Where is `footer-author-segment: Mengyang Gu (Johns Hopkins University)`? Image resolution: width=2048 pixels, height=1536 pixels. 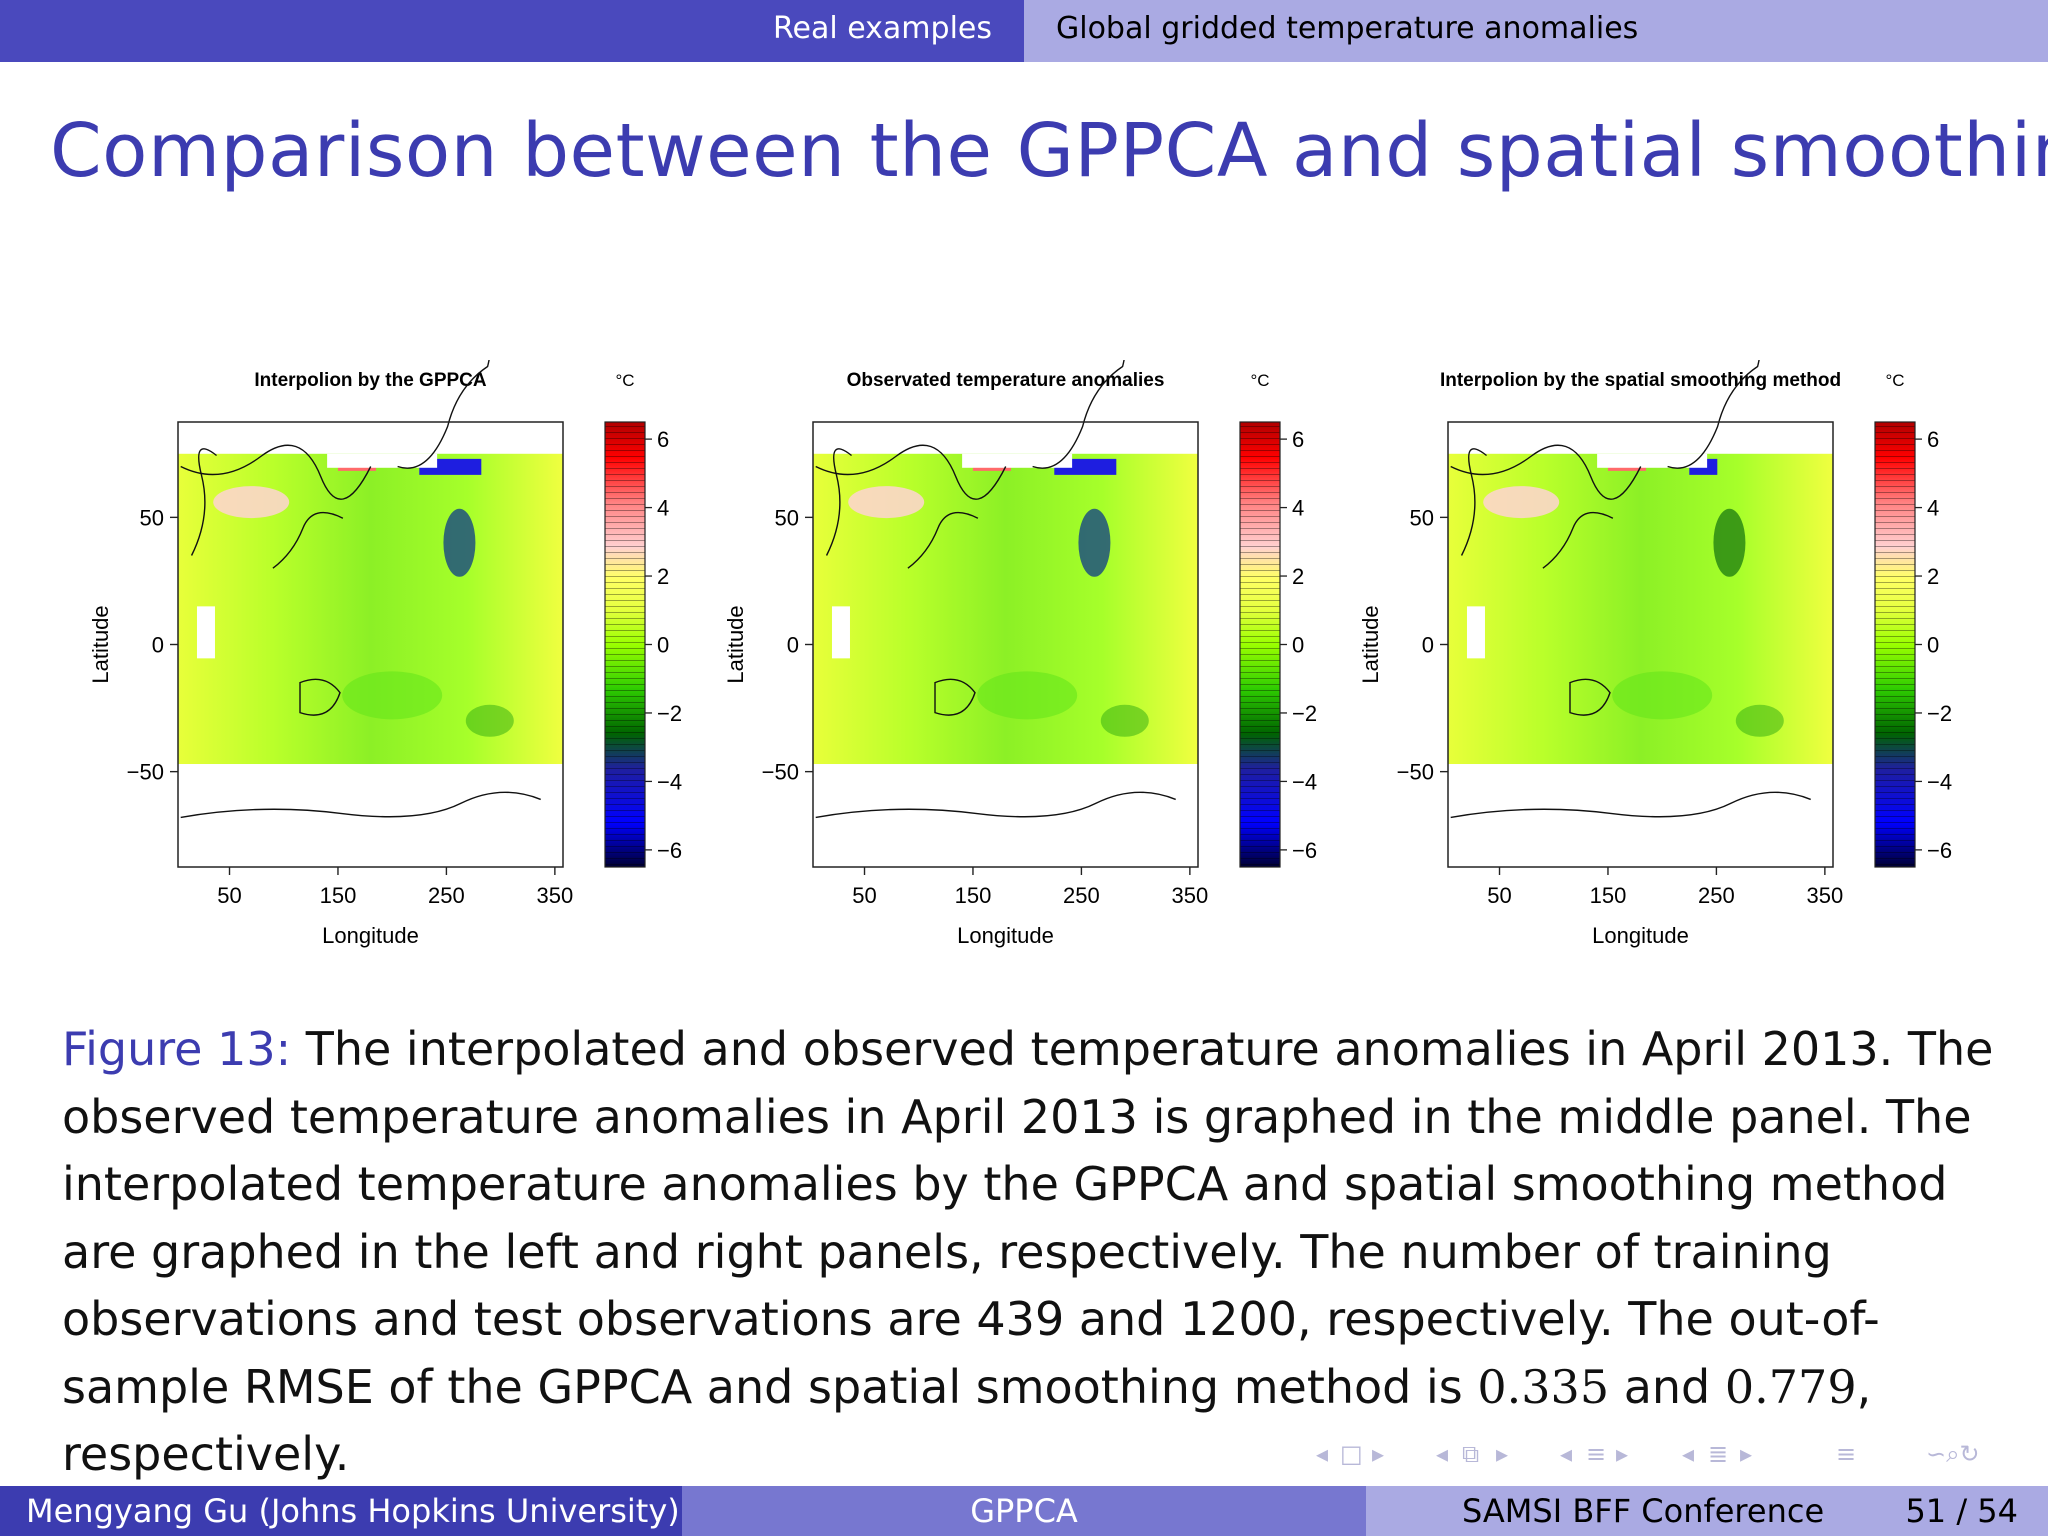
footer-author-segment: Mengyang Gu (Johns Hopkins University) is located at coordinates (341, 1511).